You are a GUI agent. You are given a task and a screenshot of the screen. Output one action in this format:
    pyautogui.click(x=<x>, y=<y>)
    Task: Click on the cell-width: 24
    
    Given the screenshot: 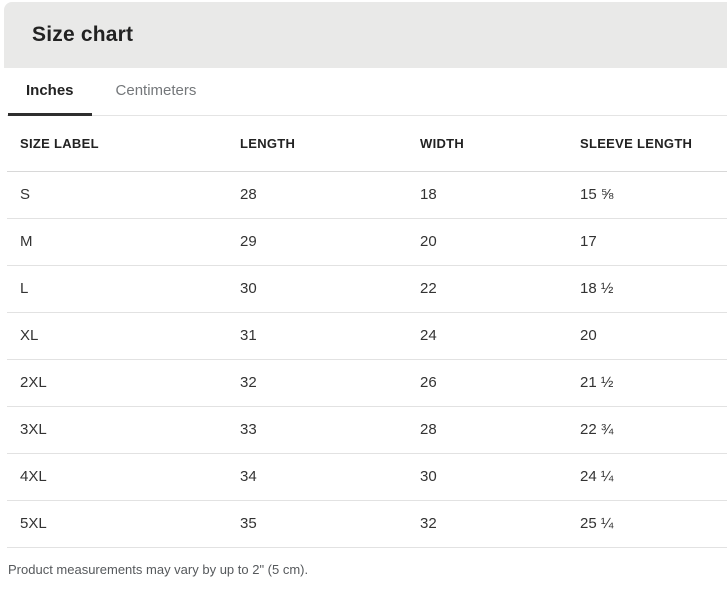 What is the action you would take?
    pyautogui.click(x=500, y=336)
    